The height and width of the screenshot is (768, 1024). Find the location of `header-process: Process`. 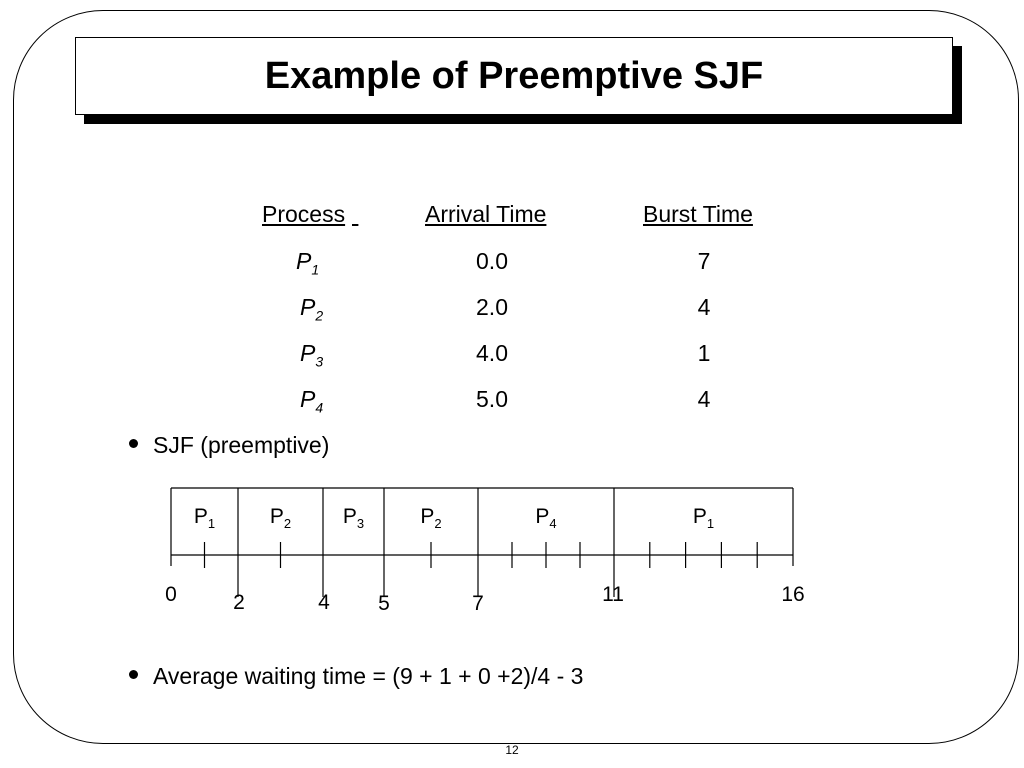

header-process: Process is located at coordinates (304, 214).